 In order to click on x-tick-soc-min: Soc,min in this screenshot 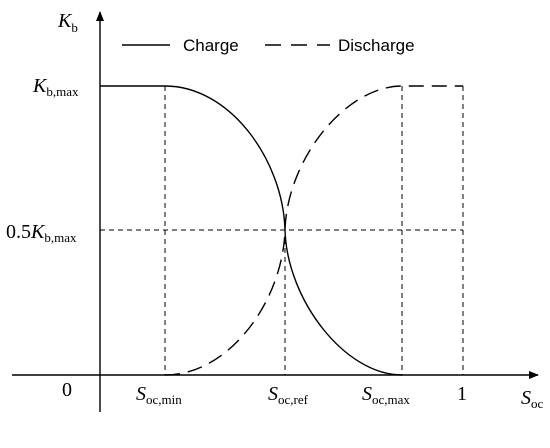, I will do `click(159, 395)`.